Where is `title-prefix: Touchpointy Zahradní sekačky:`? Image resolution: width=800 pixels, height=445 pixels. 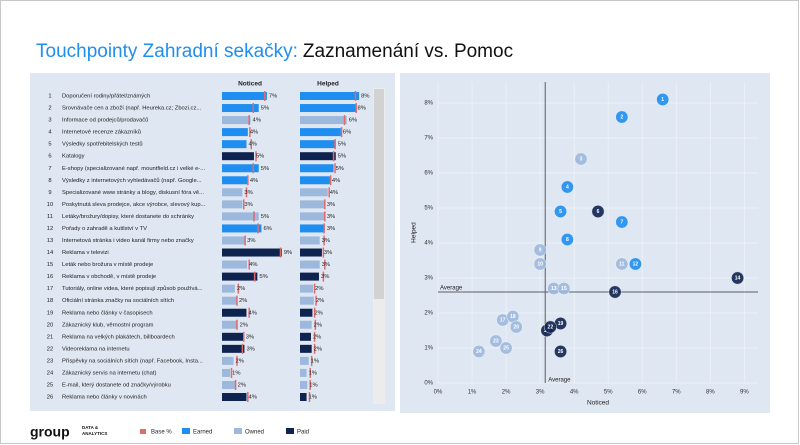 title-prefix: Touchpointy Zahradní sekačky: is located at coordinates (167, 51).